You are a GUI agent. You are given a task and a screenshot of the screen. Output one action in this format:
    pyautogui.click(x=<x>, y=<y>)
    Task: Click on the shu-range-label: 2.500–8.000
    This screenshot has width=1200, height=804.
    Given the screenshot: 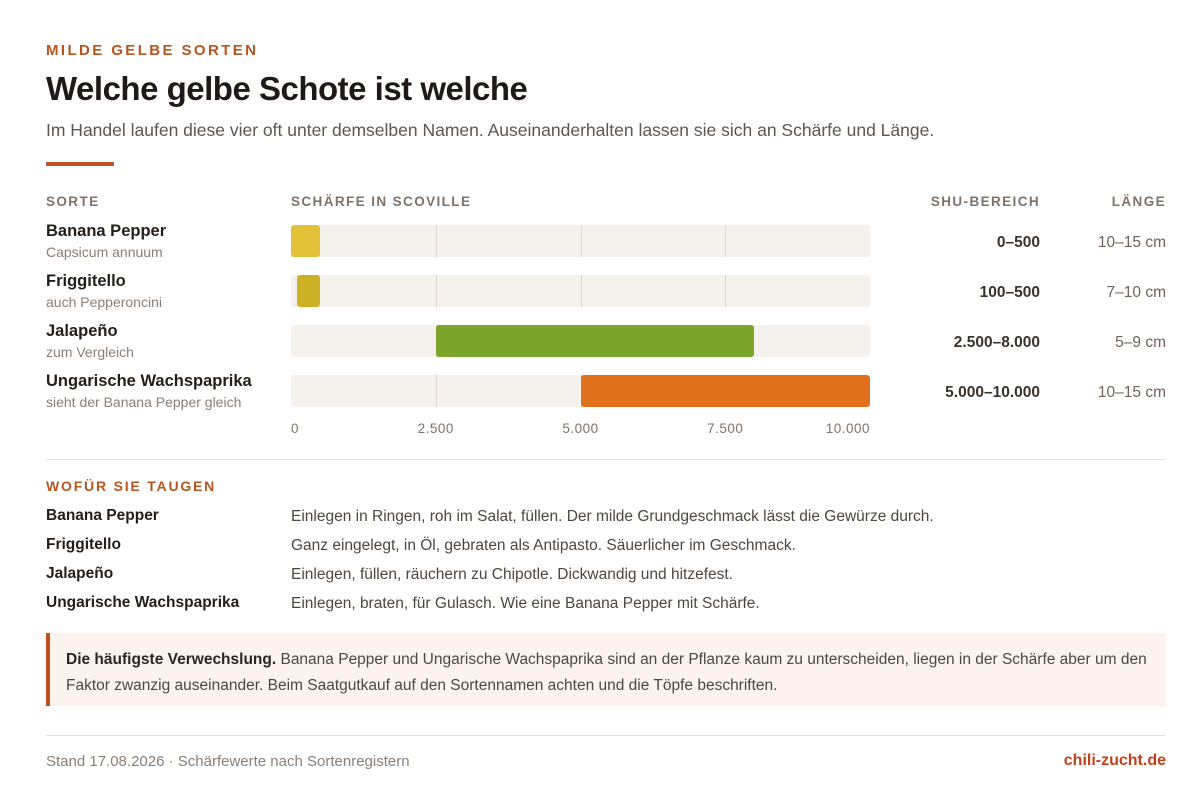 What is the action you would take?
    pyautogui.click(x=996, y=342)
    